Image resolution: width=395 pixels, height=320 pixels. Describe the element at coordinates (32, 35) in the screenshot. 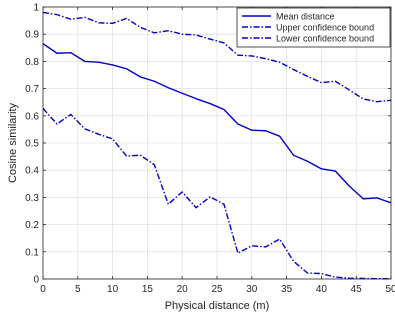

I see `y-tick-label: 0.9` at that location.